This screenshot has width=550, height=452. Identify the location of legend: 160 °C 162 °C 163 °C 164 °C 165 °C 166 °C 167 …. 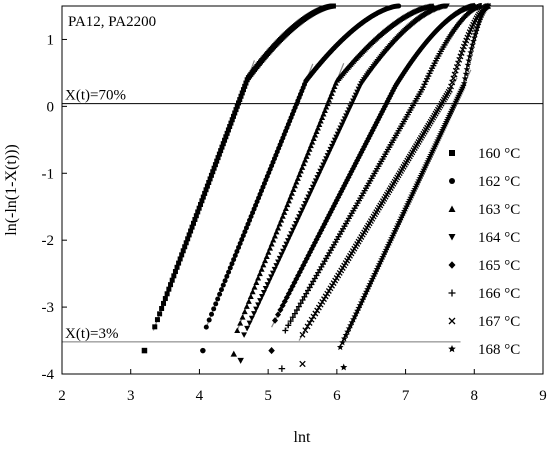
(484, 252).